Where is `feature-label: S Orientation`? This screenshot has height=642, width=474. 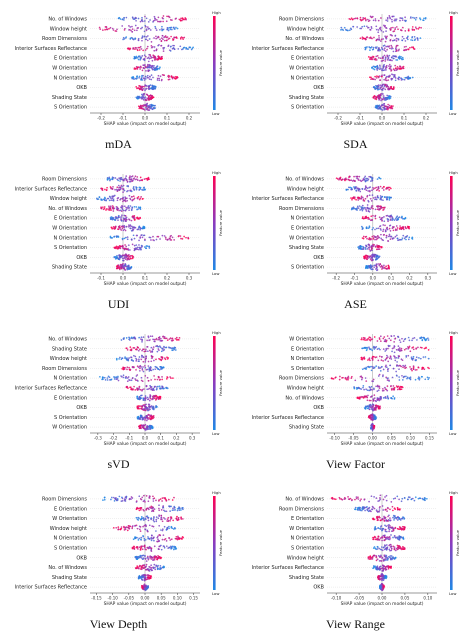
feature-label: S Orientation is located at coordinates (70, 549).